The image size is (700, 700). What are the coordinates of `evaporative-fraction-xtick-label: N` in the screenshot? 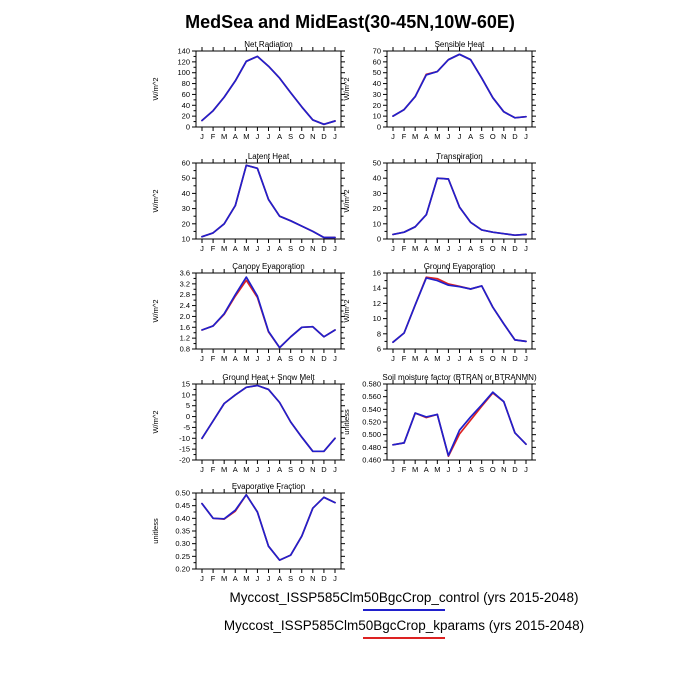 It's located at (312, 578).